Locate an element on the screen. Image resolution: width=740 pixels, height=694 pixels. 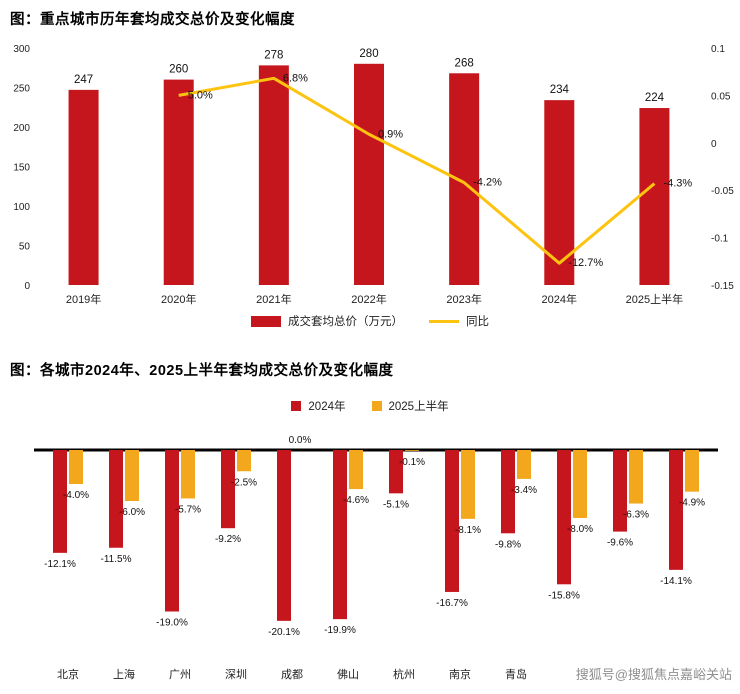
city-label: 上海 is located at coordinates (124, 674).